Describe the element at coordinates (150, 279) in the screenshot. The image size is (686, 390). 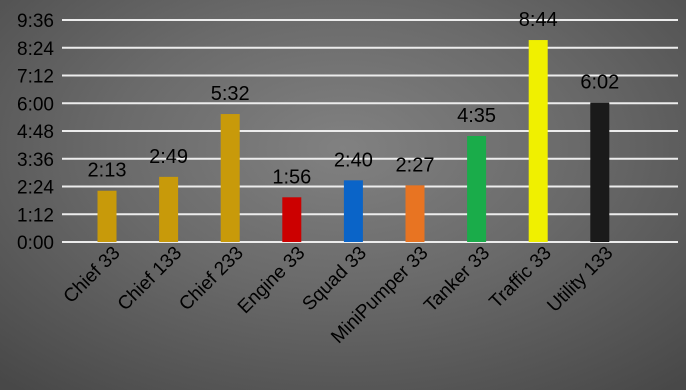
I see `x-tick-label: Chief 133` at that location.